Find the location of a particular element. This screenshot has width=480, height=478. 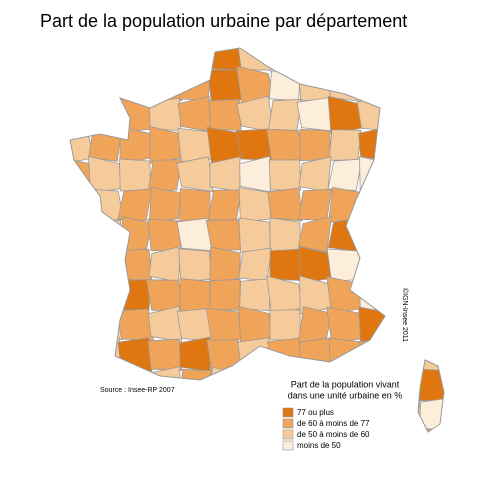

corsica-outline is located at coordinates (431, 396).